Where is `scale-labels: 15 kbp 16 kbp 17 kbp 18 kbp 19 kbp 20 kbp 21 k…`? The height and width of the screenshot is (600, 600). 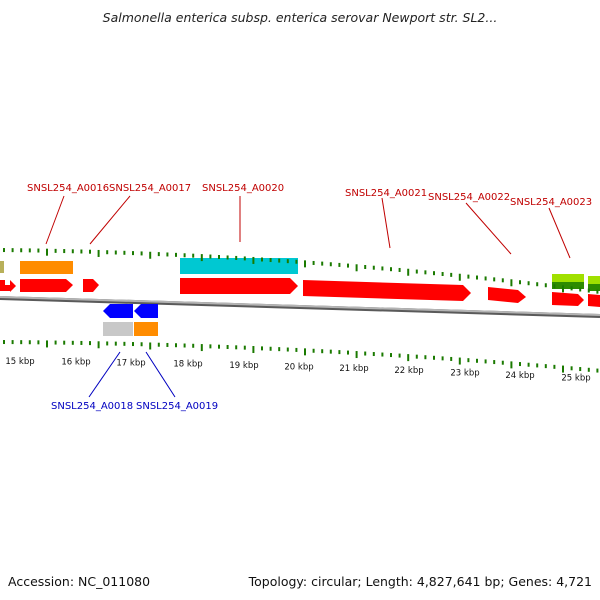 scale-labels: 15 kbp 16 kbp 17 kbp 18 kbp 19 kbp 20 kbp 21 k… is located at coordinates (297, 370).